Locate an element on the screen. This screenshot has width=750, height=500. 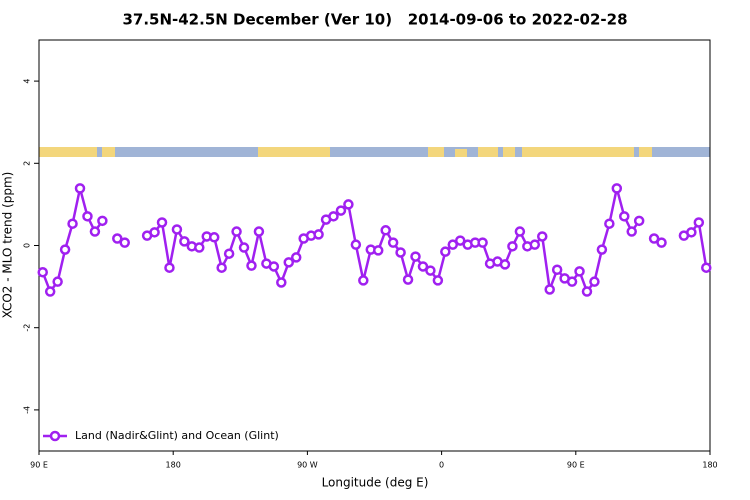
x-axis-label: Longitude (deg E) is located at coordinates (375, 483).